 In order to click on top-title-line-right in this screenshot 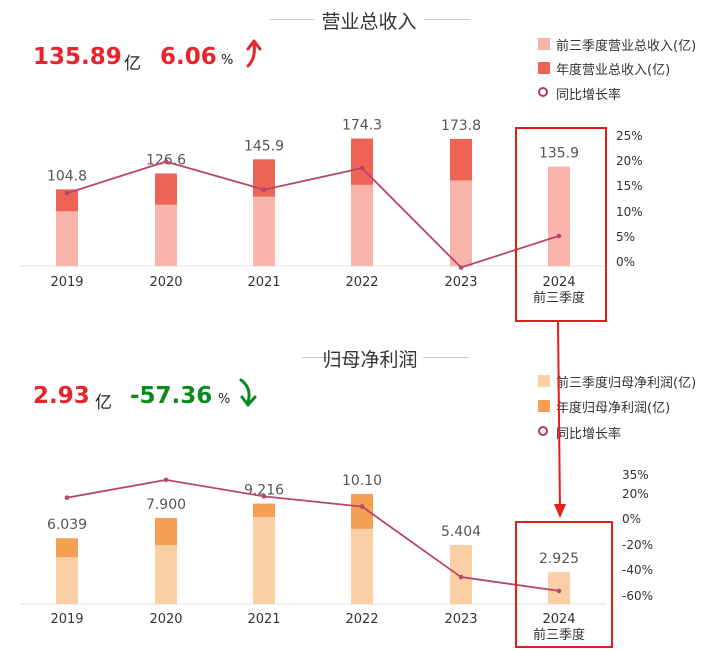, I will do `click(447, 19)`.